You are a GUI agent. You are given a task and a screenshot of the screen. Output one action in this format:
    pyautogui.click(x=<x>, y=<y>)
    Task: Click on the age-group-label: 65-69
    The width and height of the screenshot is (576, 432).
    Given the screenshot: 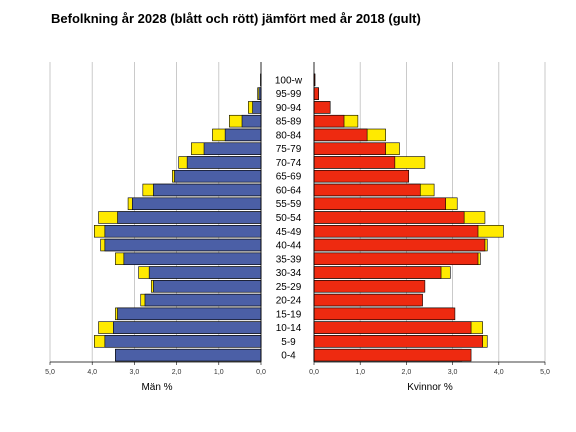 What is the action you would take?
    pyautogui.click(x=289, y=177)
    